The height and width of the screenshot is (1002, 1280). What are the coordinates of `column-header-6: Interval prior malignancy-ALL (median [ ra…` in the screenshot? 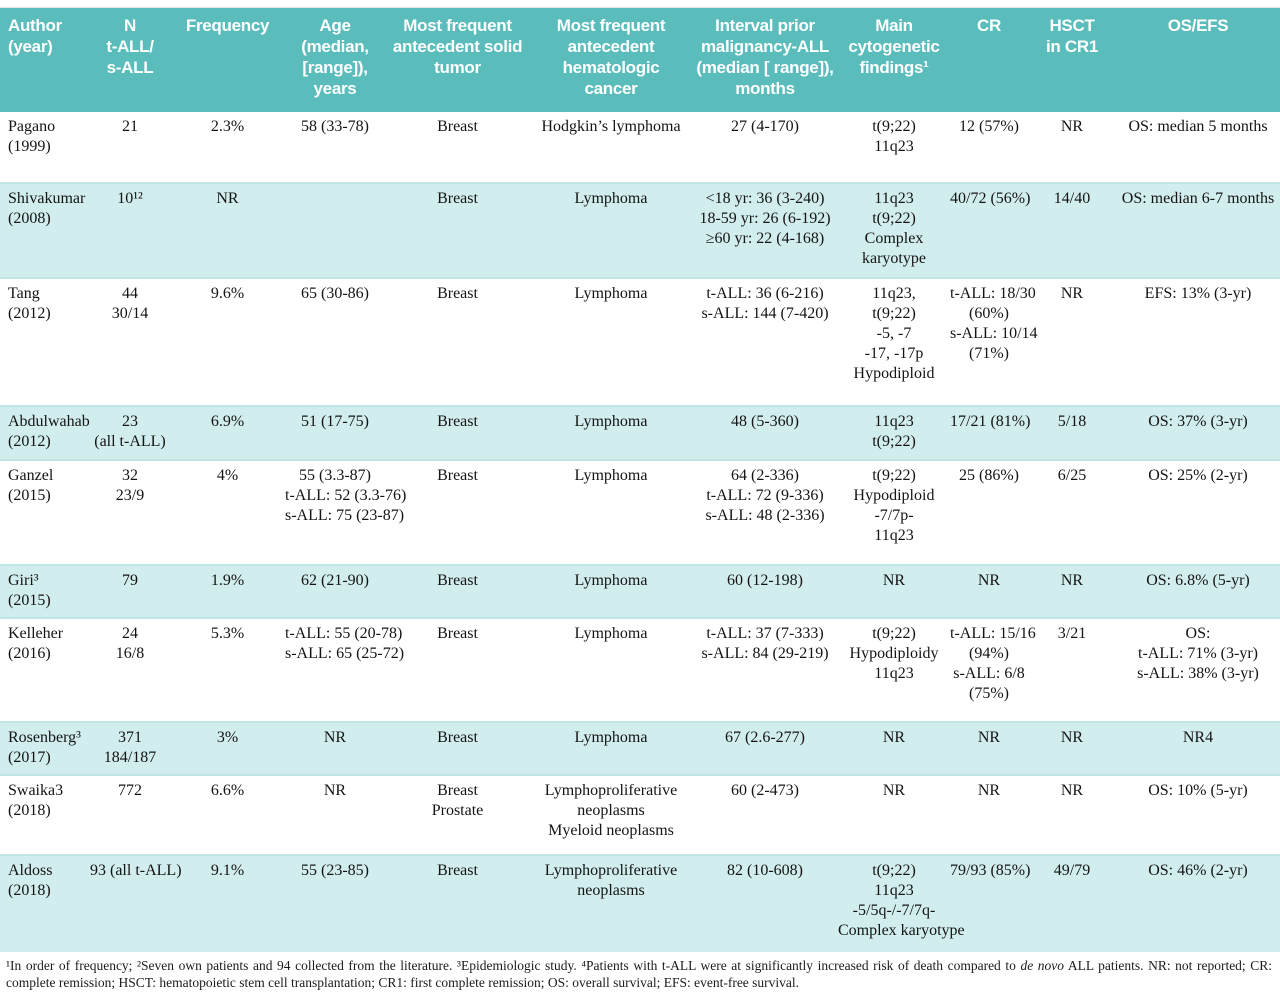 It's located at (765, 60).